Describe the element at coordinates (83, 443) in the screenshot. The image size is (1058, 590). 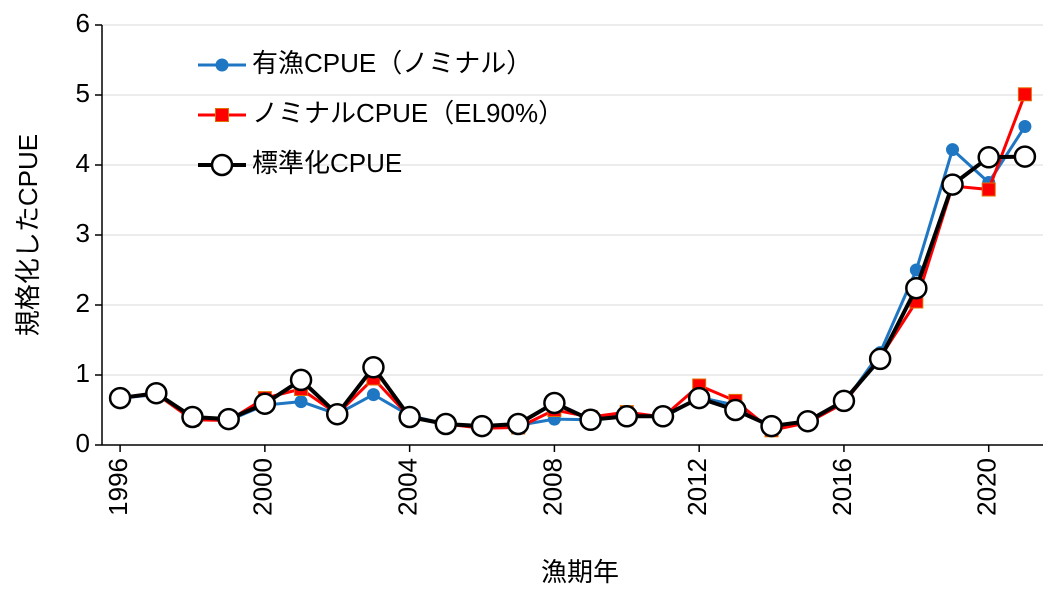
I see `y-tick-label: 0` at that location.